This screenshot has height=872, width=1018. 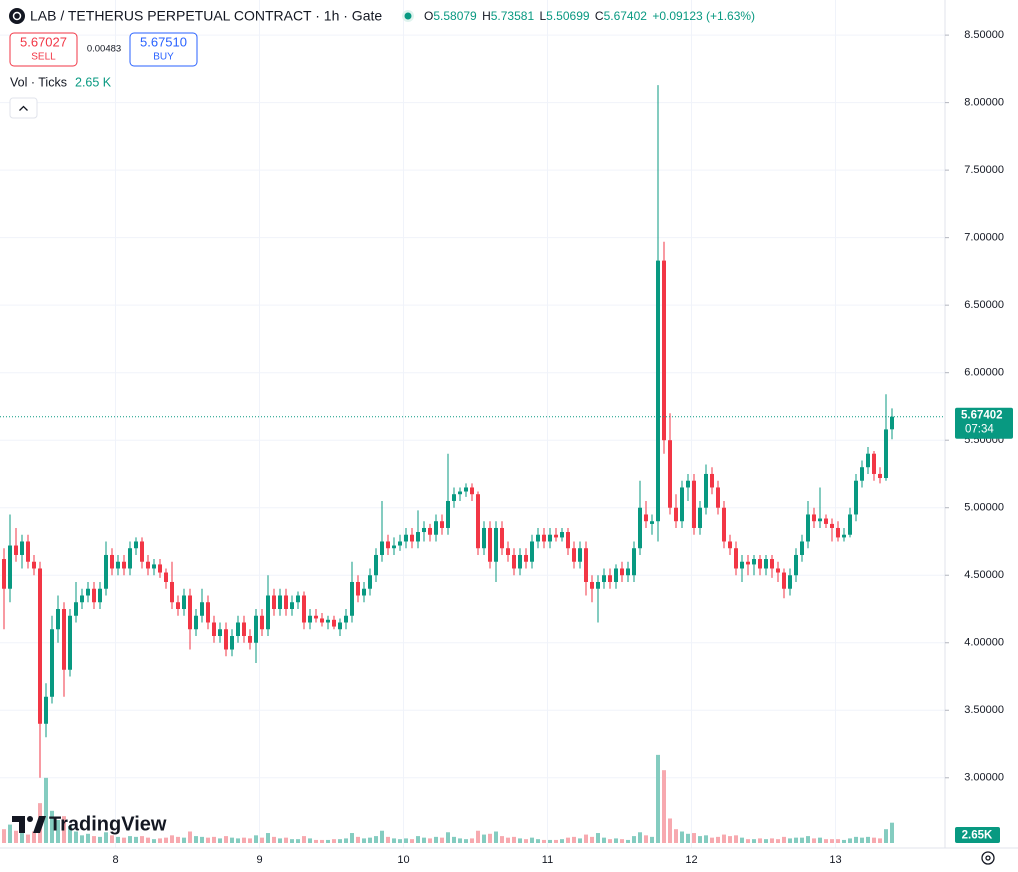 What do you see at coordinates (163, 41) in the screenshot?
I see `buy-price: 5.67510` at bounding box center [163, 41].